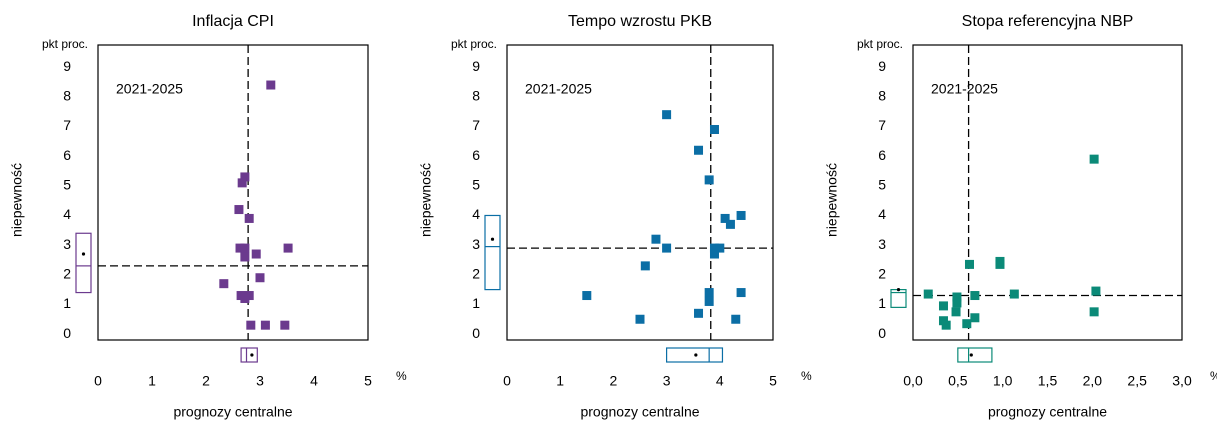 The height and width of the screenshot is (426, 1217). What do you see at coordinates (958, 381) in the screenshot?
I see `x-tick-label: 0,5` at bounding box center [958, 381].